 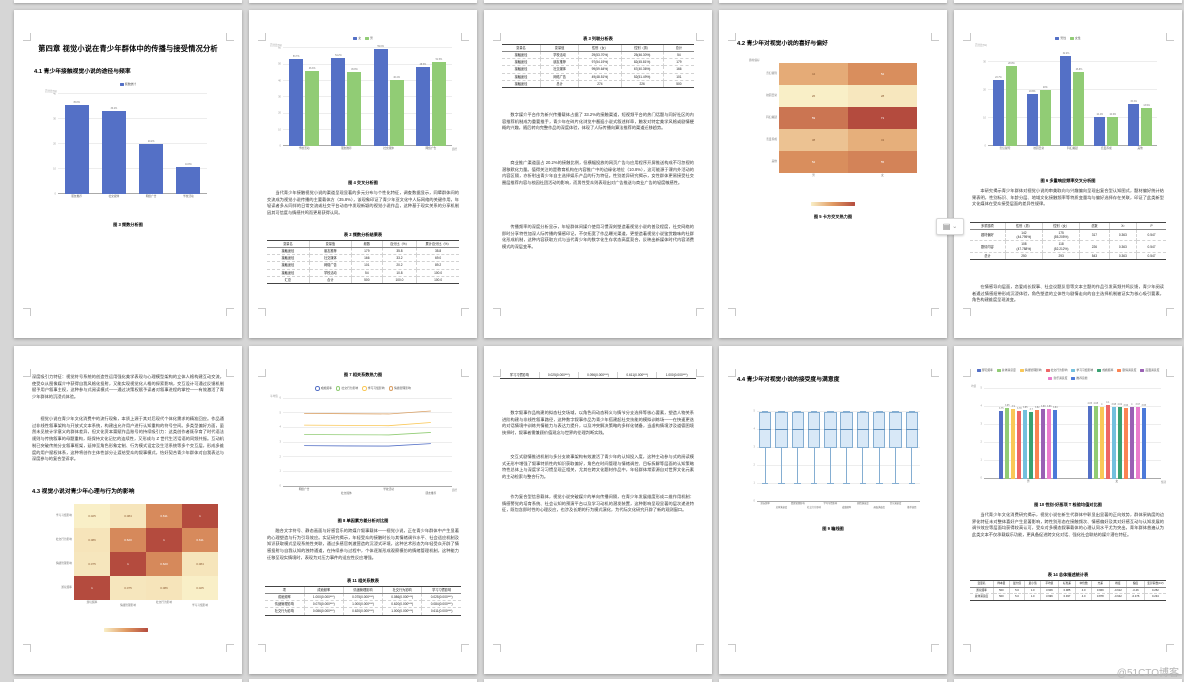 What do you see at coordinates (1133, 102) in the screenshot?
I see `bar-value-label: 15.1%` at bounding box center [1133, 102].